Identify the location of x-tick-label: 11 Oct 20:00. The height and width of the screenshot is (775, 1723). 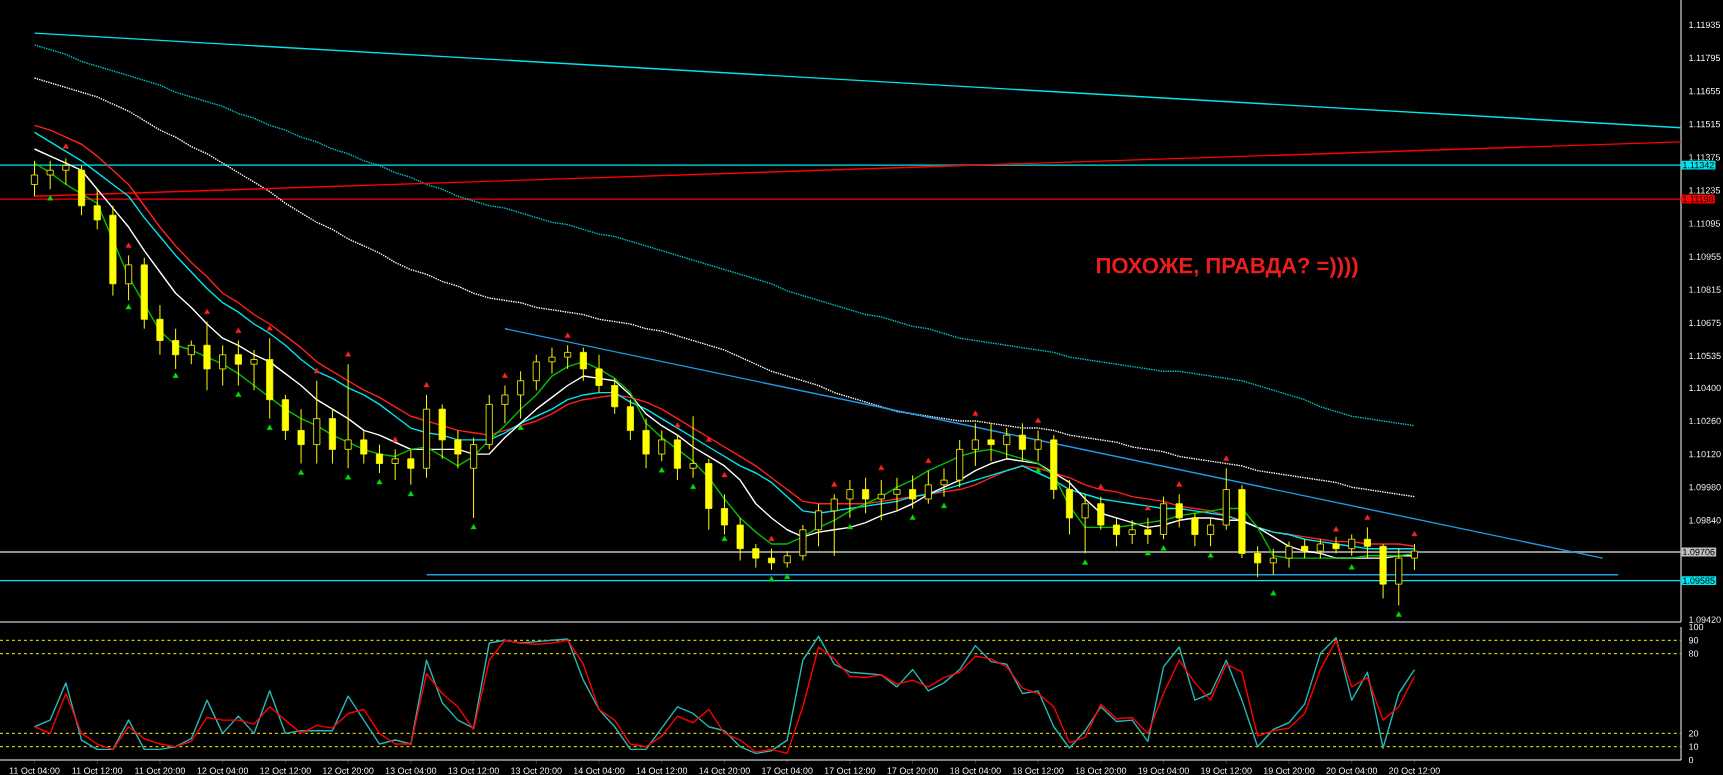
(160, 770).